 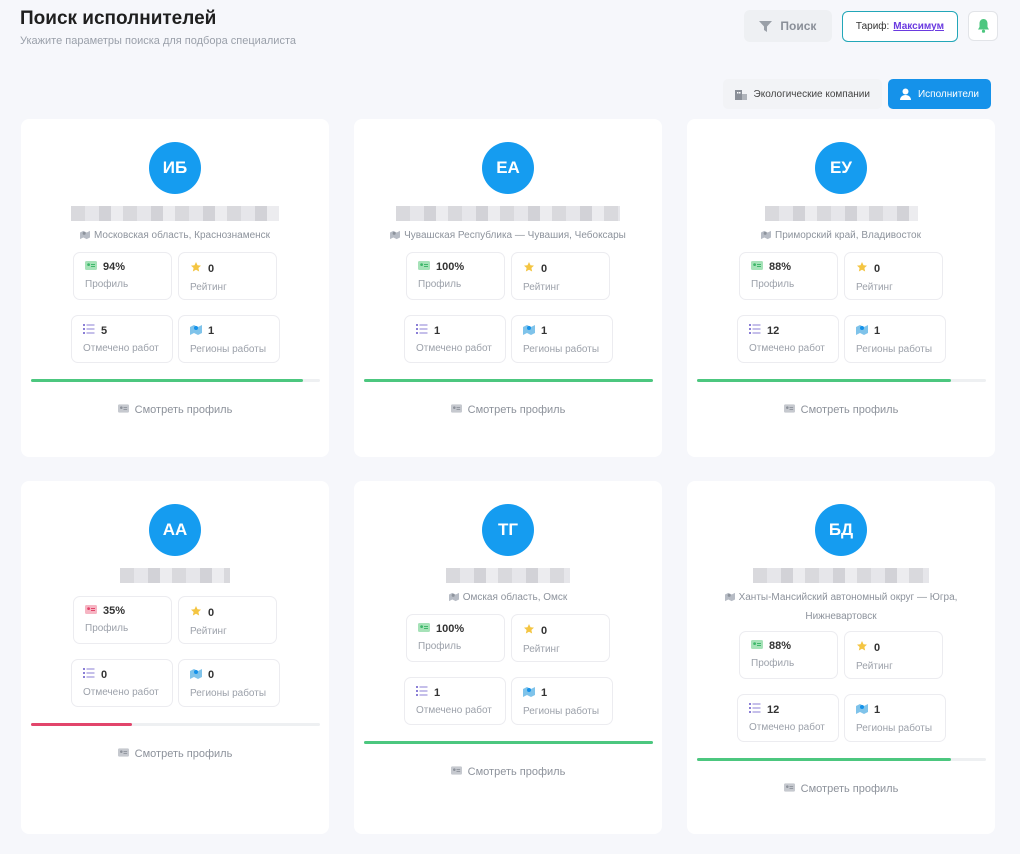 What do you see at coordinates (872, 26) in the screenshot?
I see `tariff-label: Тариф:` at bounding box center [872, 26].